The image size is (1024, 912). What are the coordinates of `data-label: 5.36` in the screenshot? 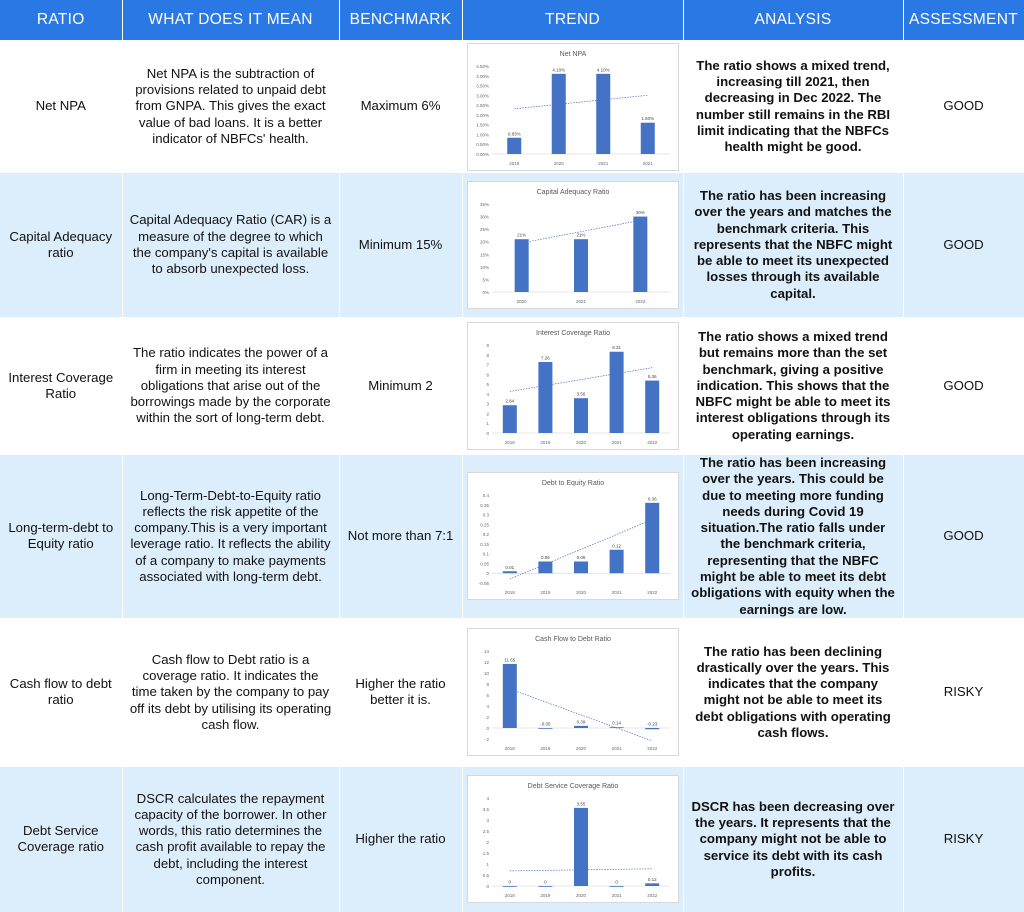 It's located at (651, 376).